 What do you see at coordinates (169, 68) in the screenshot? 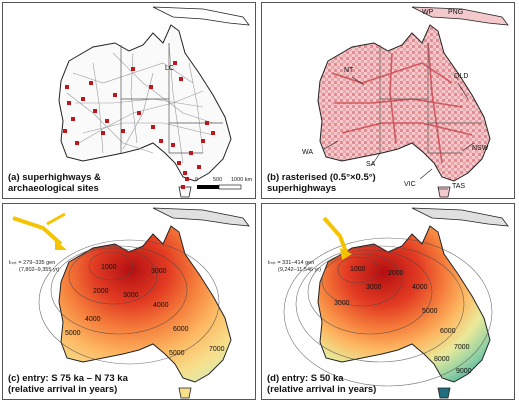
I see `label-lc: LC` at bounding box center [169, 68].